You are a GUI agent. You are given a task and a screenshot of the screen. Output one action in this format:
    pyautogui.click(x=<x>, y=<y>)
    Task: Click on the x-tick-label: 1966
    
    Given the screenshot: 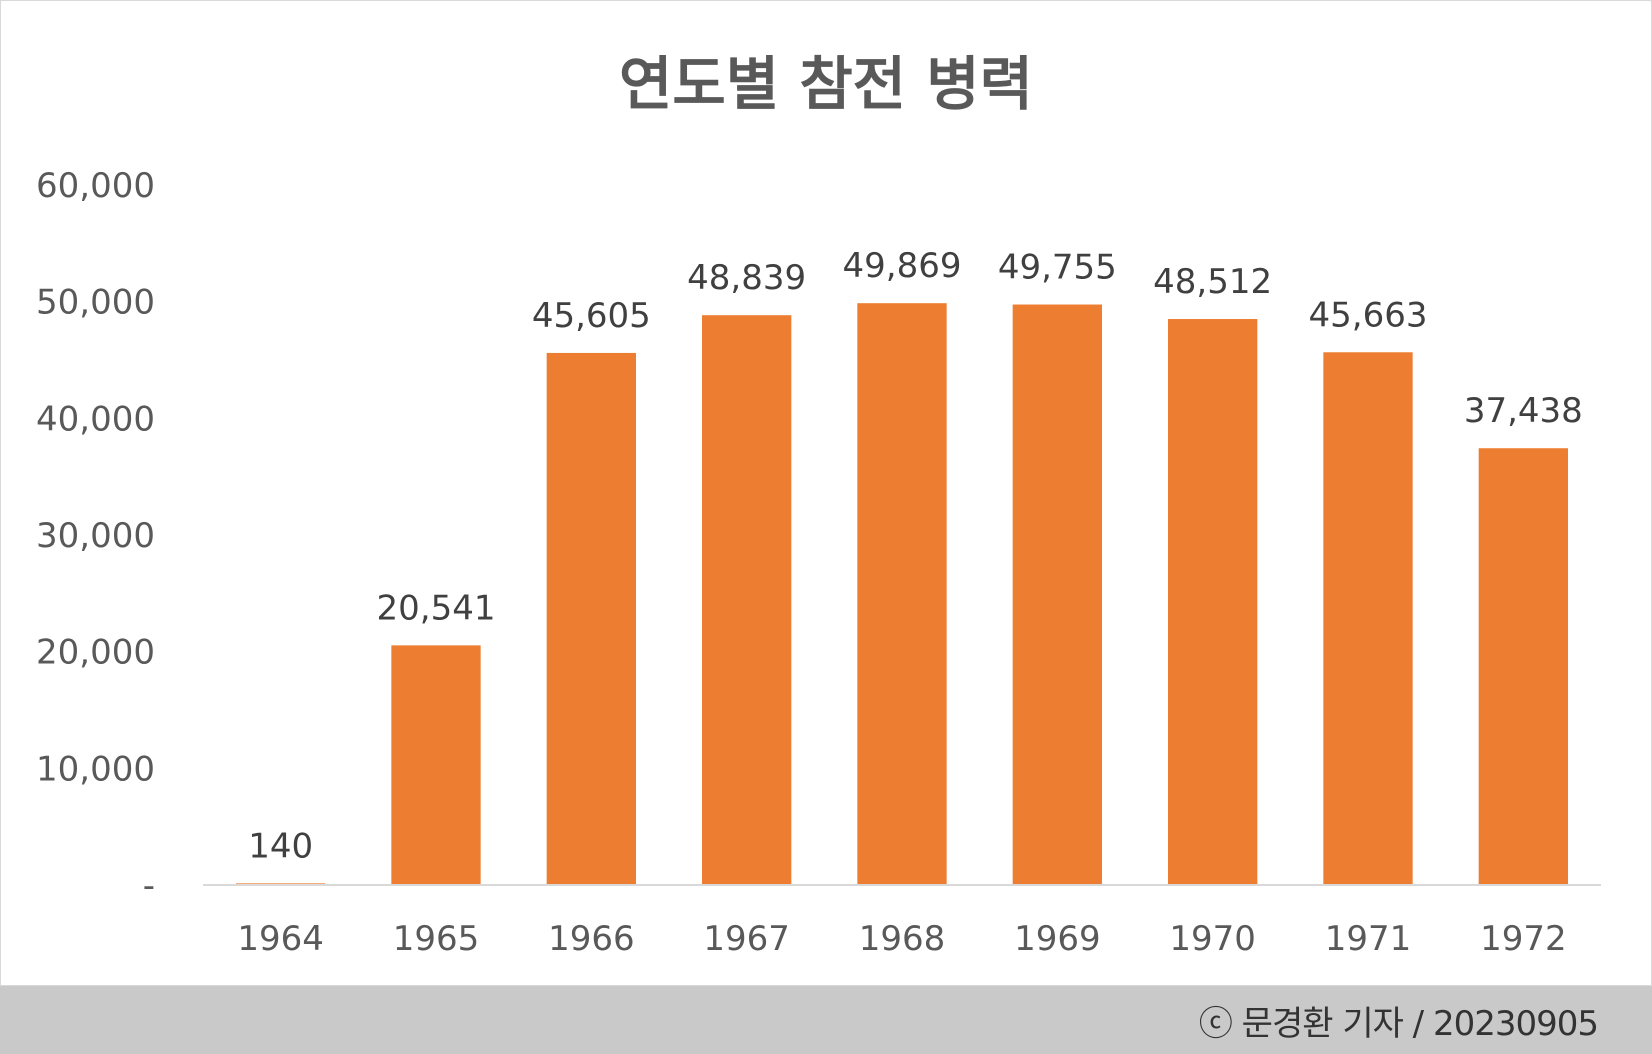 What is the action you would take?
    pyautogui.click(x=591, y=939)
    